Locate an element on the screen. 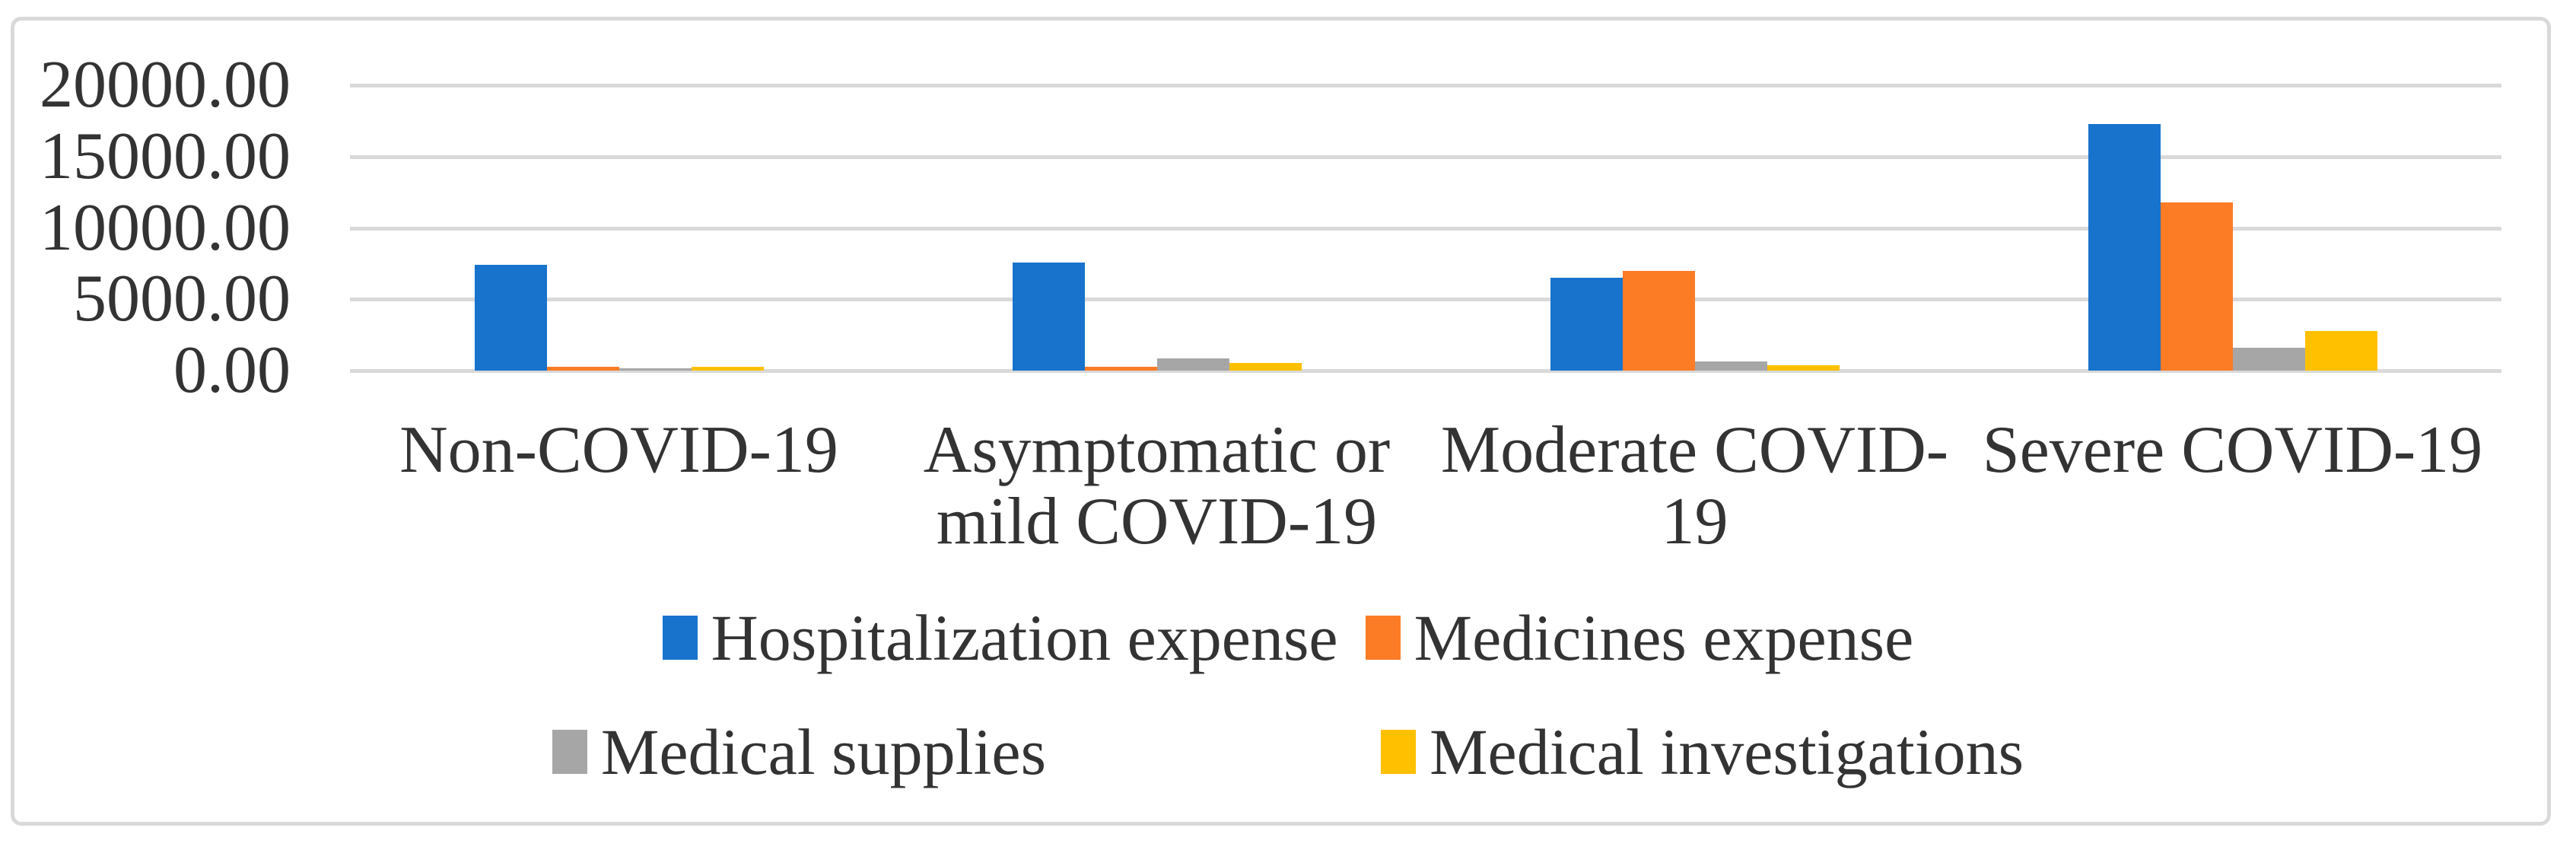 The image size is (2576, 850). legend-item: Medicines expense is located at coordinates (1640, 637).